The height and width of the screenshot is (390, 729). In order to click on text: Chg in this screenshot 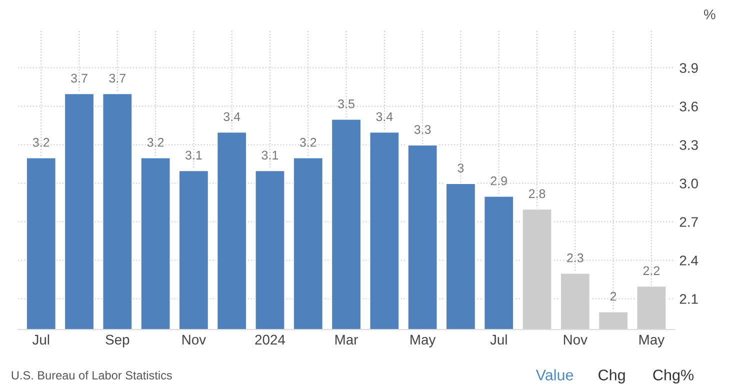, I will do `click(611, 376)`.